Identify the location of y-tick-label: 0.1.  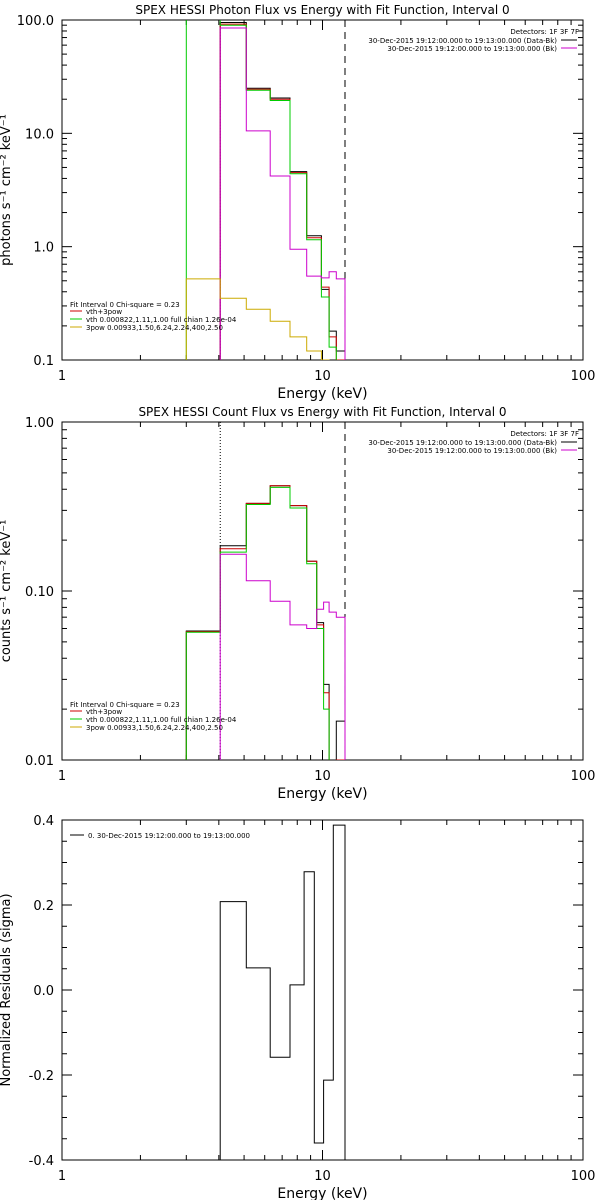
(43, 361).